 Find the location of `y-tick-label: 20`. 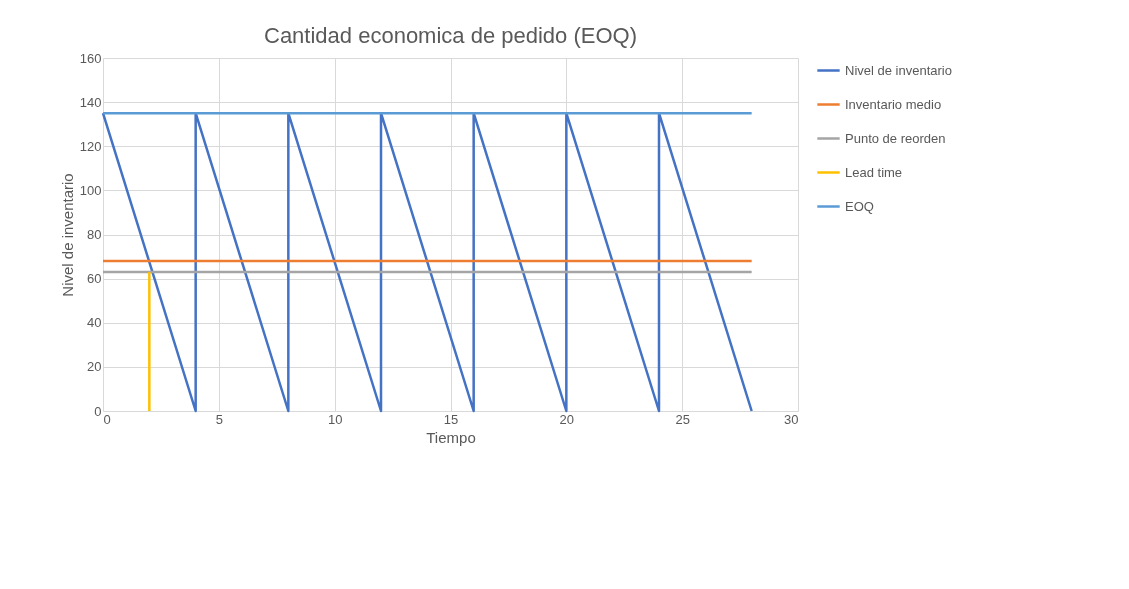

y-tick-label: 20 is located at coordinates (94, 367).